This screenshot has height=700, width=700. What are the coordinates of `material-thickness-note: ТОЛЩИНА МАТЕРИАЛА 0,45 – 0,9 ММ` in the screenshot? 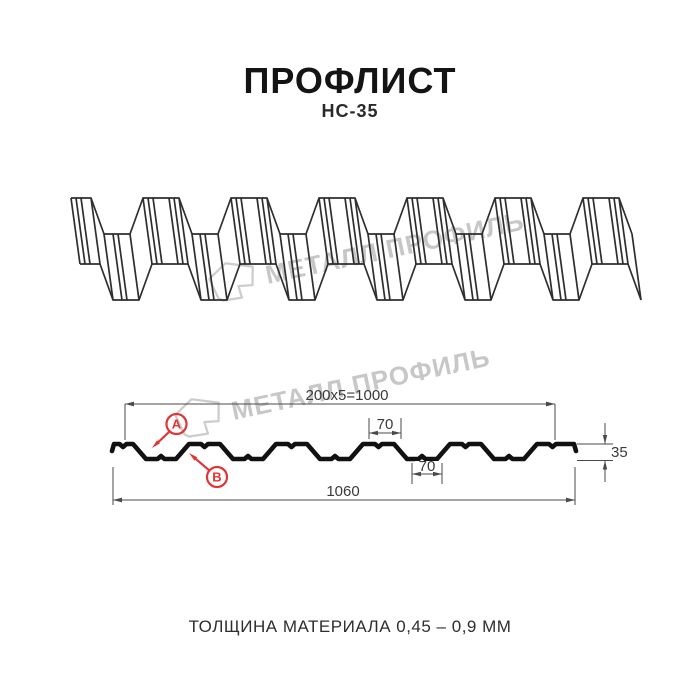 It's located at (350, 626).